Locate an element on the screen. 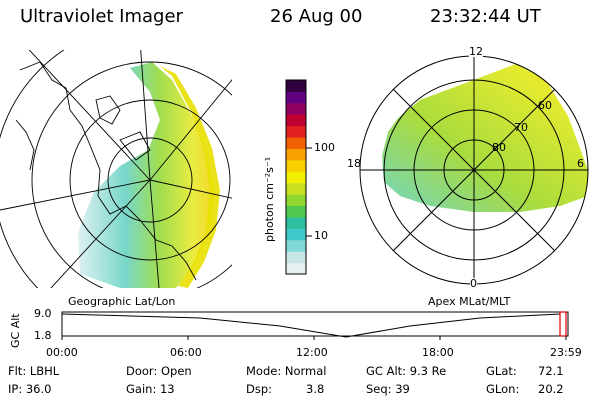  colorbar-unit-label: photon cm⁻²s⁻¹ is located at coordinates (269, 199).